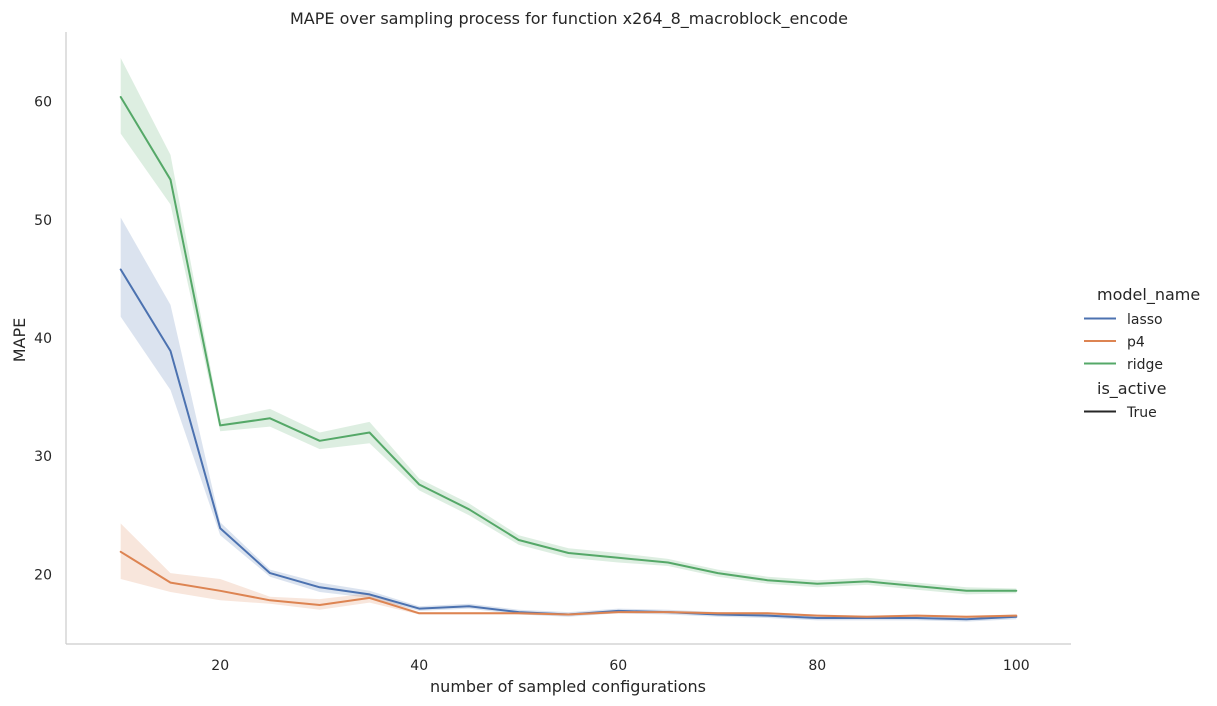 The image size is (1217, 706). What do you see at coordinates (1131, 389) in the screenshot?
I see `legend-title-is-active: is_active` at bounding box center [1131, 389].